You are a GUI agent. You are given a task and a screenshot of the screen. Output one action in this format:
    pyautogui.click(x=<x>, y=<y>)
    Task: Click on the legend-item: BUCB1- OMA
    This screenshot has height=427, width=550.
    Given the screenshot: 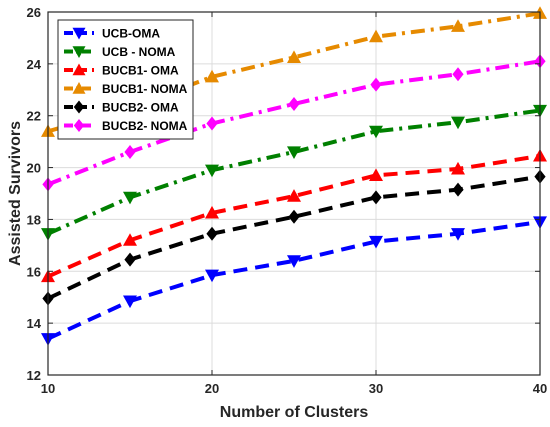 What is the action you would take?
    pyautogui.click(x=121, y=70)
    